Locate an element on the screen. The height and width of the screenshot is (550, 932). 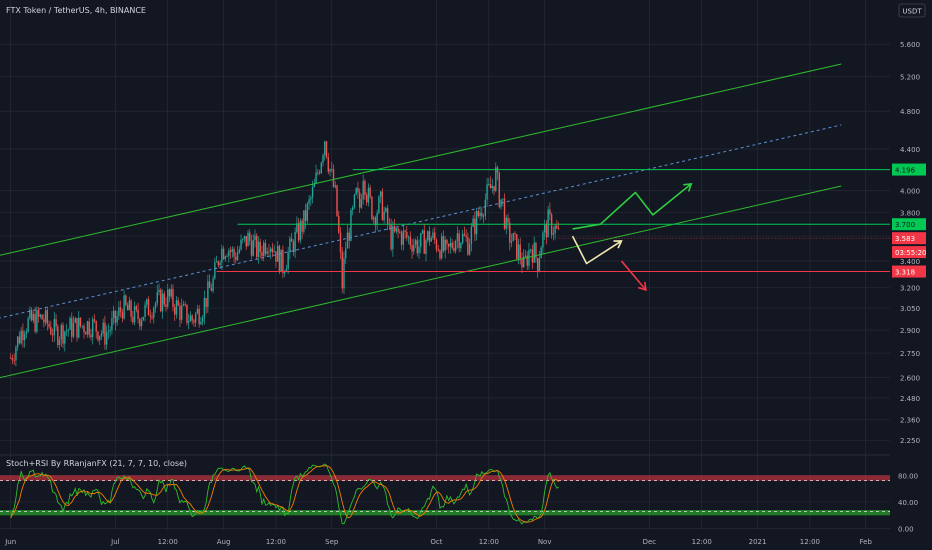
price-badge-03:55:20: 03:55:20 is located at coordinates (909, 252).